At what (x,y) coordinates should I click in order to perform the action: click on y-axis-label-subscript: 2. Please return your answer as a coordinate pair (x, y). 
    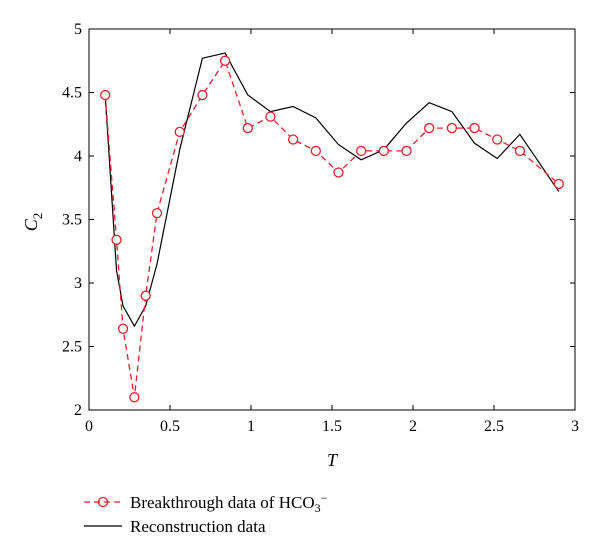
    Looking at the image, I should click on (37, 216).